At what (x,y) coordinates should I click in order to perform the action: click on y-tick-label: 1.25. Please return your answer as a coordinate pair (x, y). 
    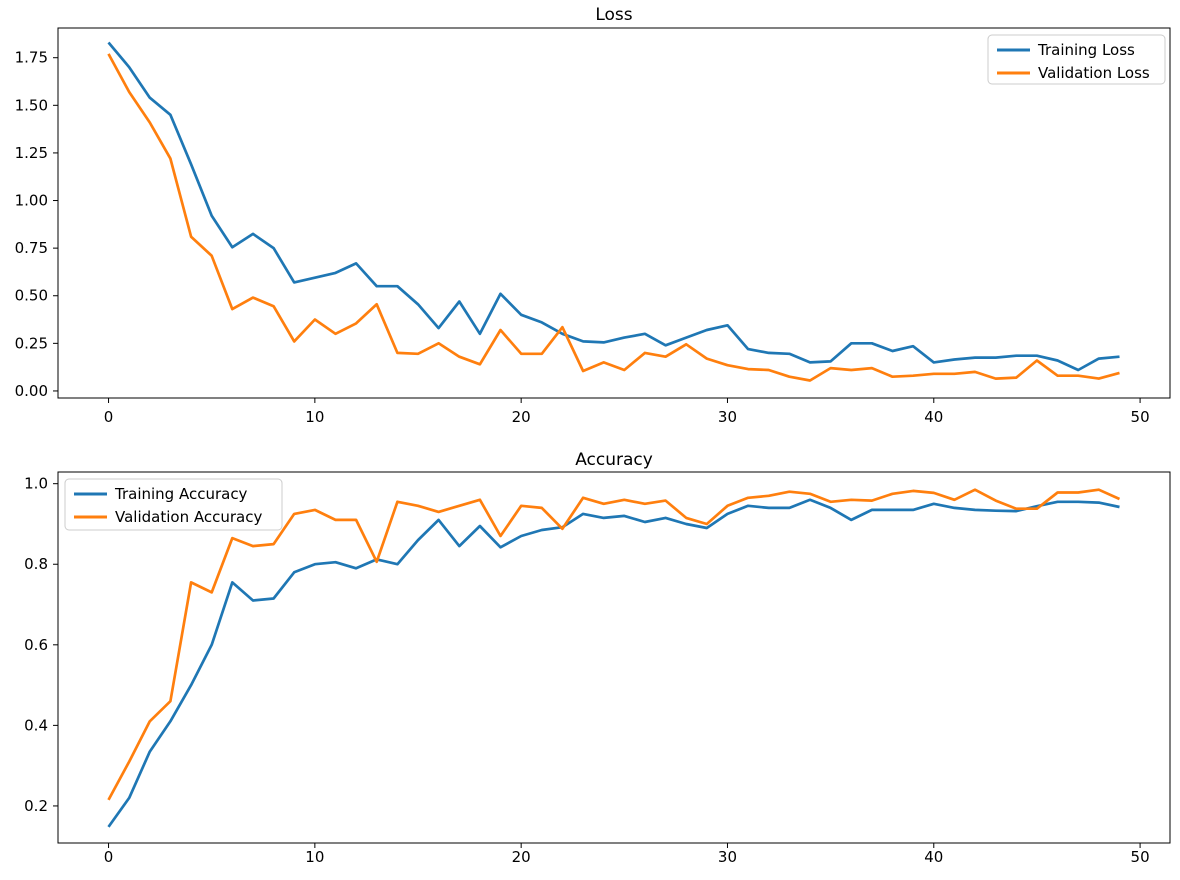
    Looking at the image, I should click on (31, 153).